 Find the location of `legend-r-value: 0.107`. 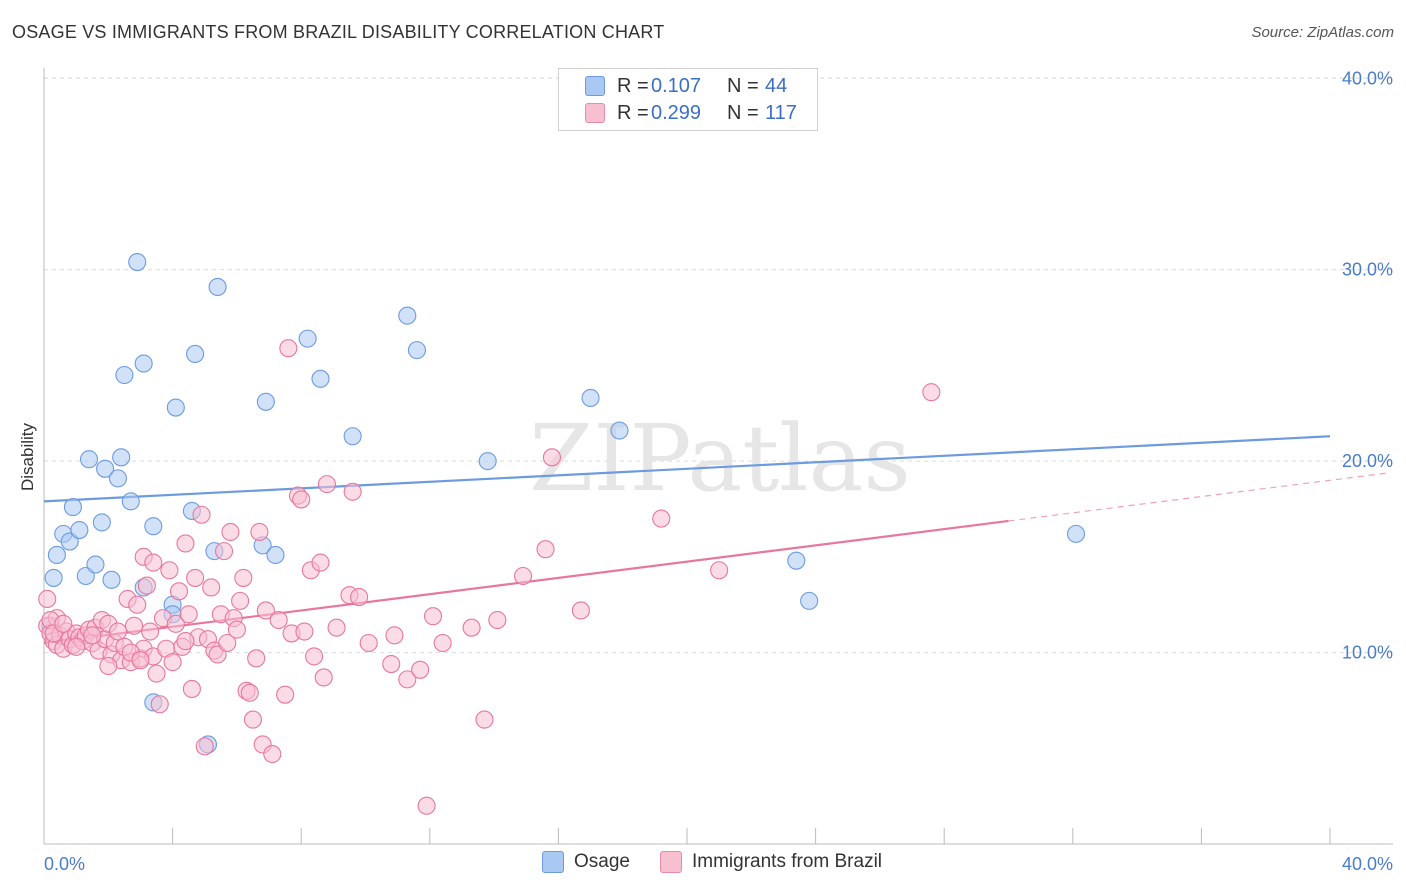

legend-r-value: 0.107 is located at coordinates (676, 85).